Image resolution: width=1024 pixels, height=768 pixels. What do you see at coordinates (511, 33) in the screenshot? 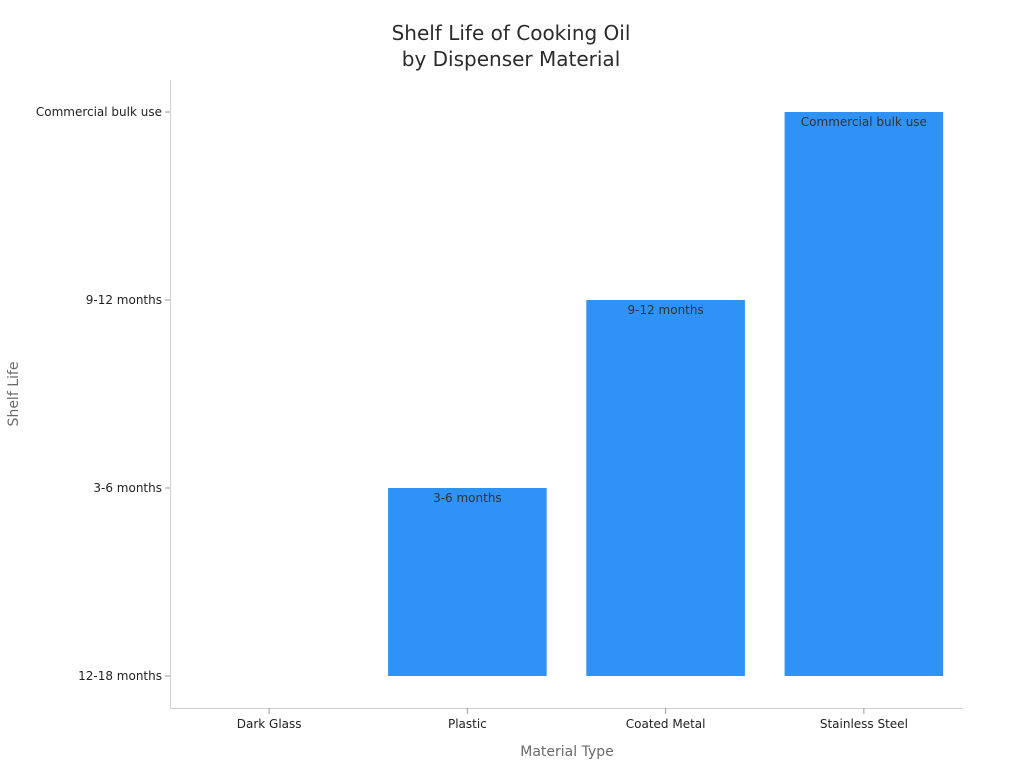
I see `chart-title-line-1: Shelf Life of Cooking Oil` at bounding box center [511, 33].